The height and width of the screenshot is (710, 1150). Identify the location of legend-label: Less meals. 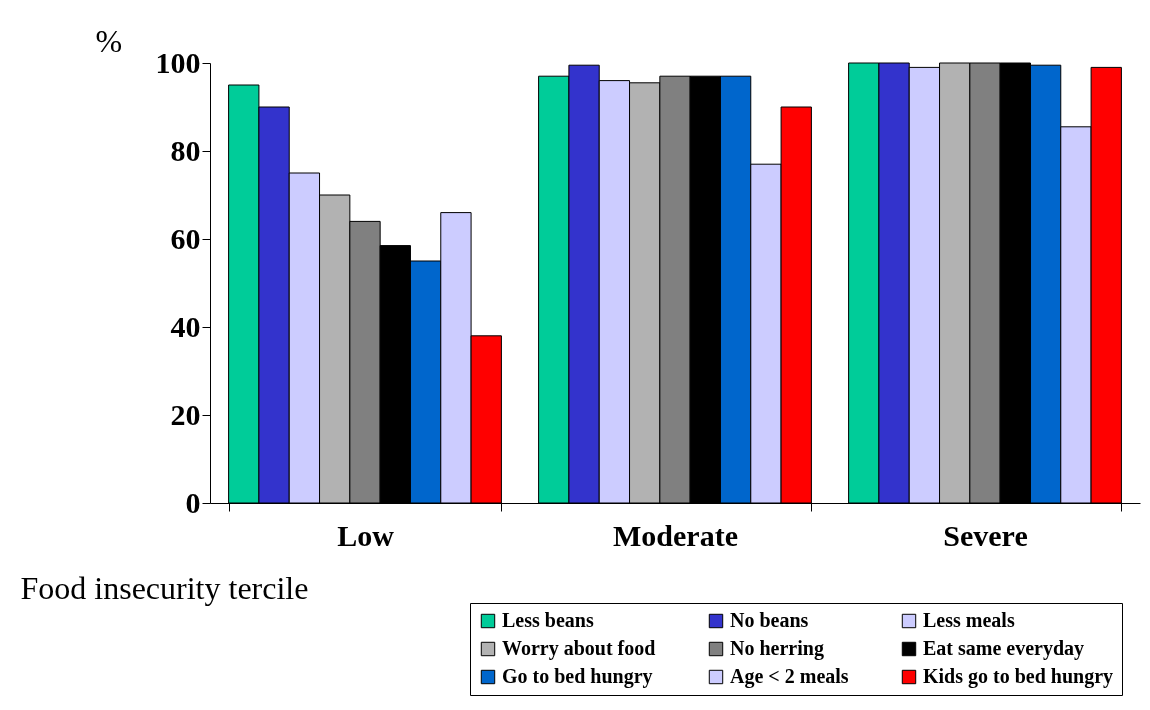
(969, 620).